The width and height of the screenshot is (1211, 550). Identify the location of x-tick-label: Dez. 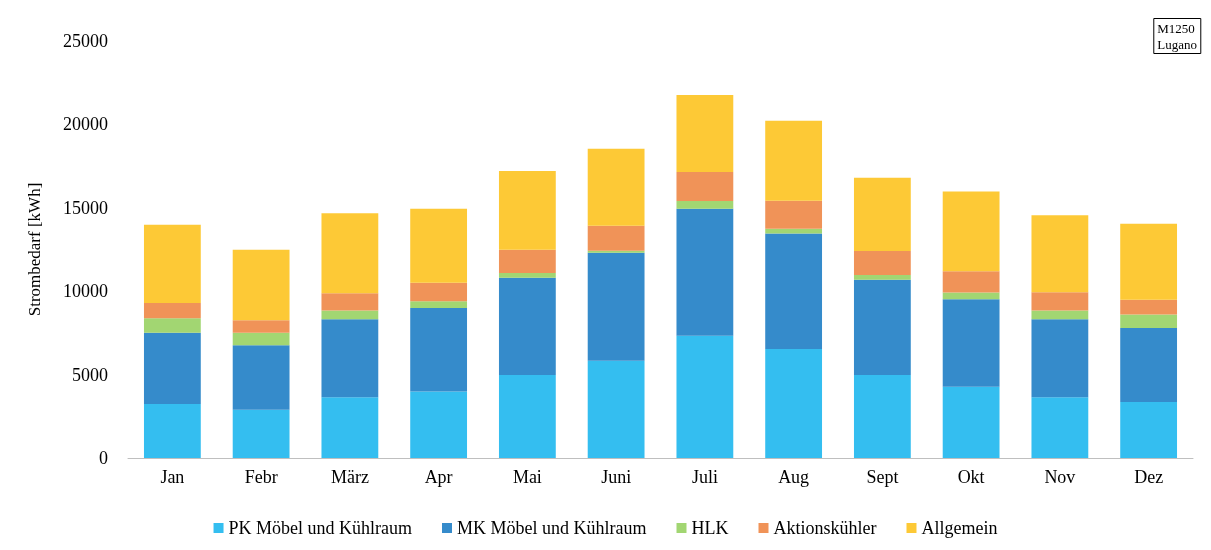
(1149, 477).